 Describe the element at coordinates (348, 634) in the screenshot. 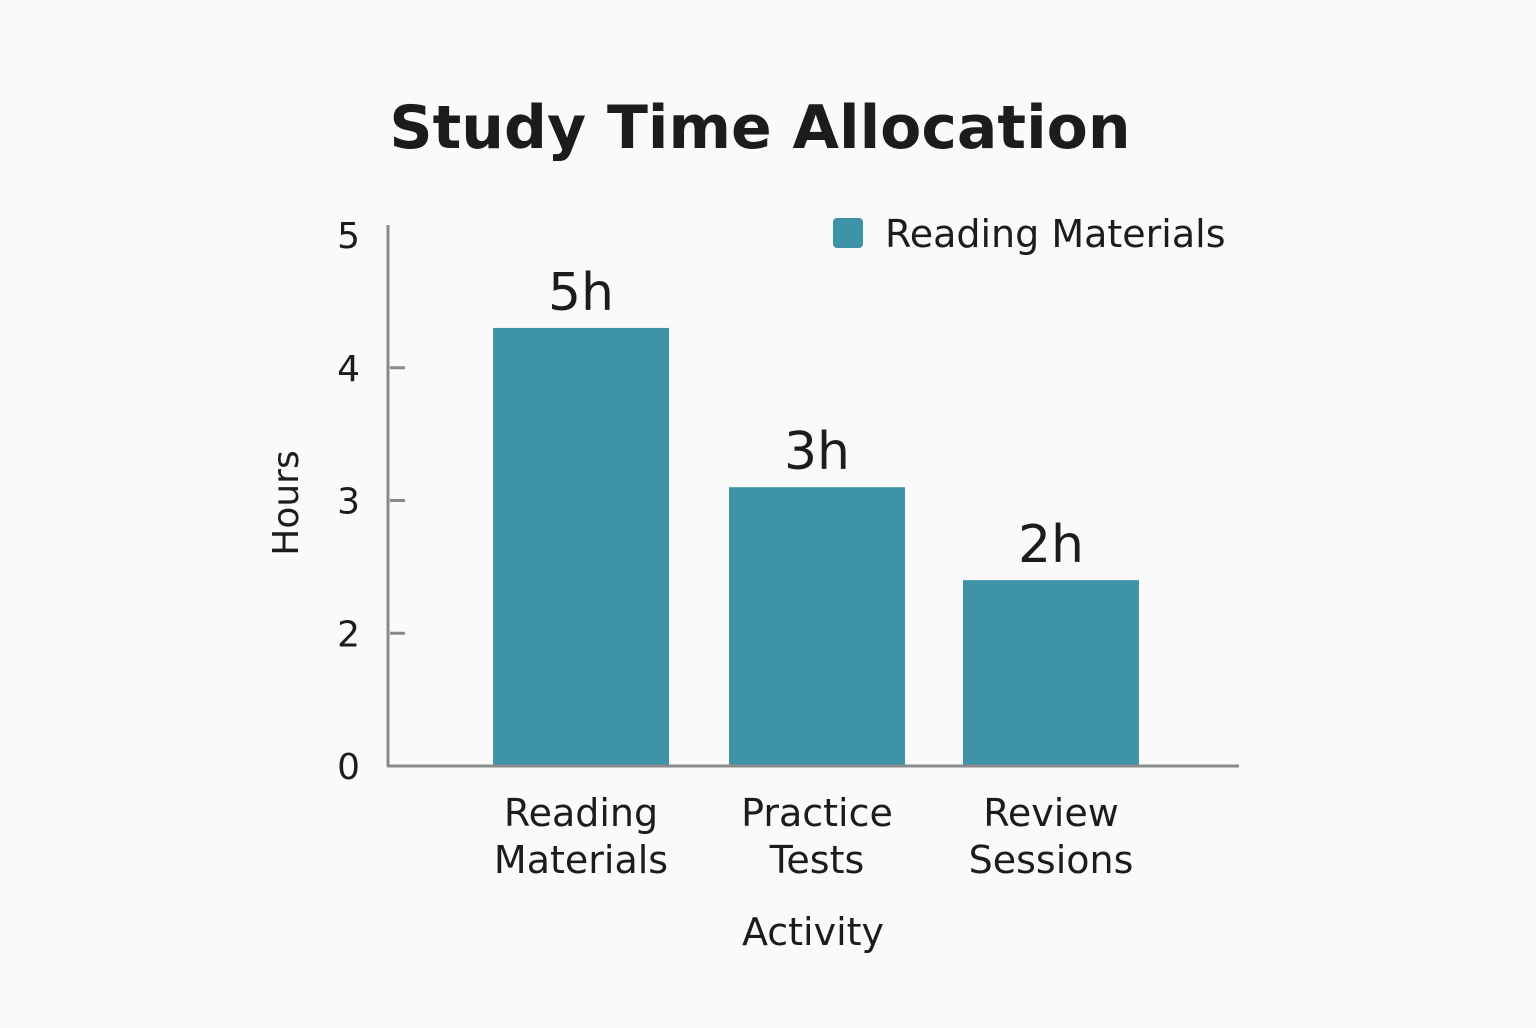

I see `y-tick-label: 2` at that location.